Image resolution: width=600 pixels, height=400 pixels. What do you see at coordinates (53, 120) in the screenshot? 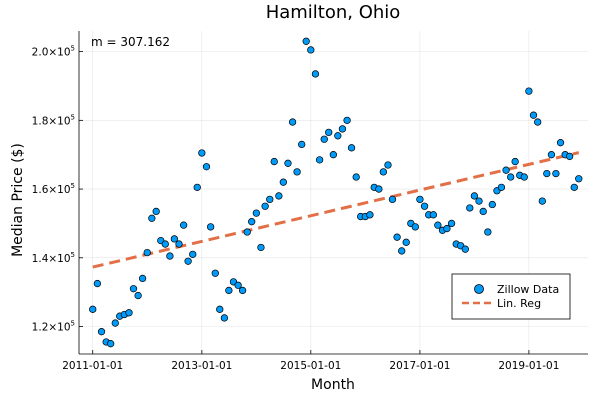
I see `y-tick-label: 1.8×105` at bounding box center [53, 120].